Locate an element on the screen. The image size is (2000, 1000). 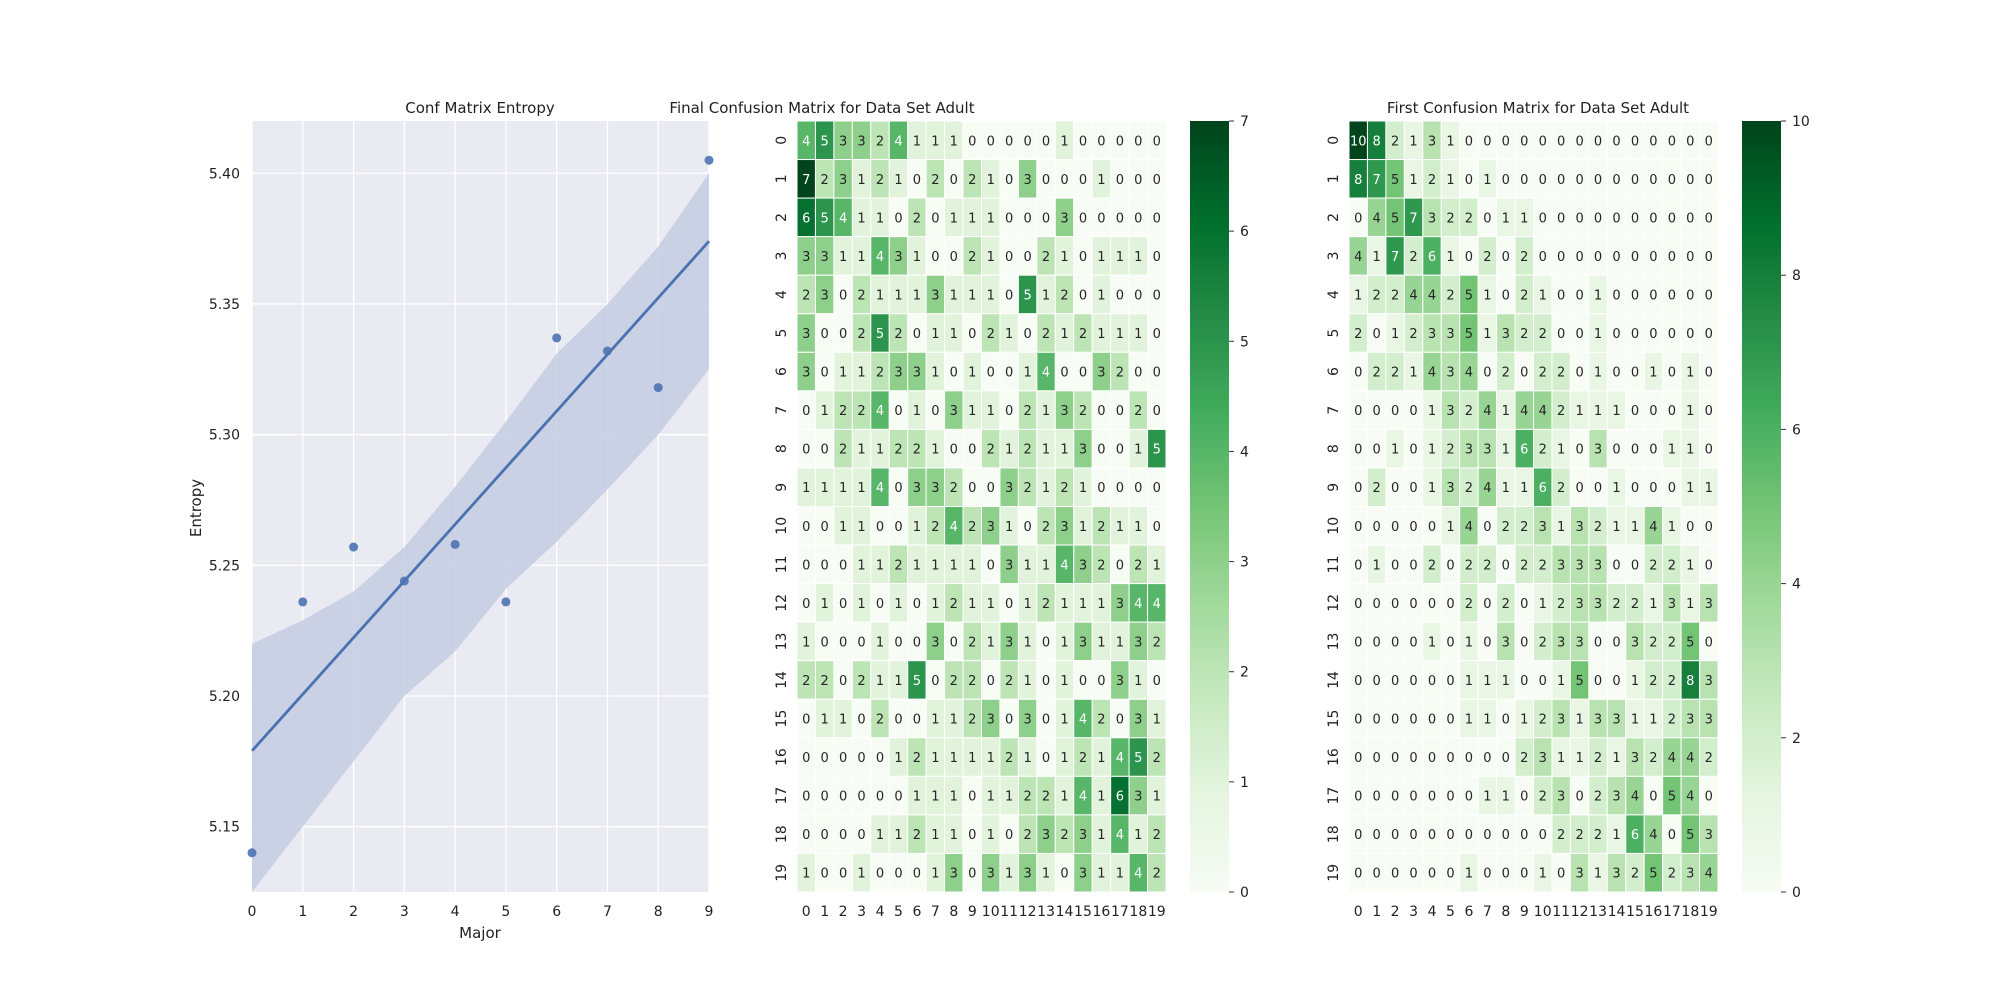
final-heatmap-colorbar-tick-label: 3 is located at coordinates (1244, 563).